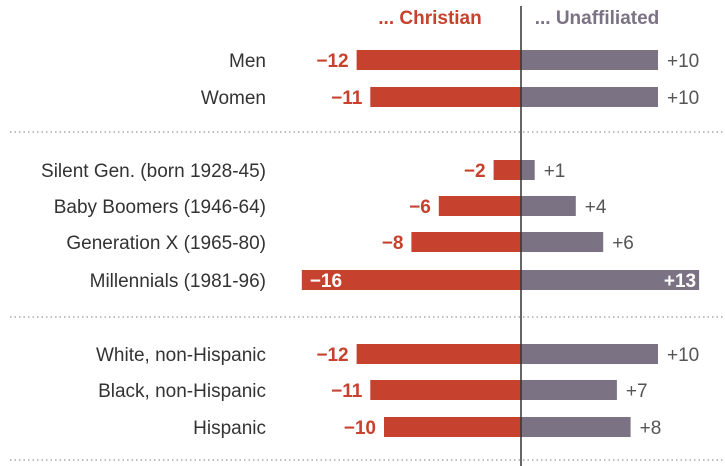 Image resolution: width=725 pixels, height=466 pixels. Describe the element at coordinates (181, 355) in the screenshot. I see `category-label: White, non-Hispanic` at that location.